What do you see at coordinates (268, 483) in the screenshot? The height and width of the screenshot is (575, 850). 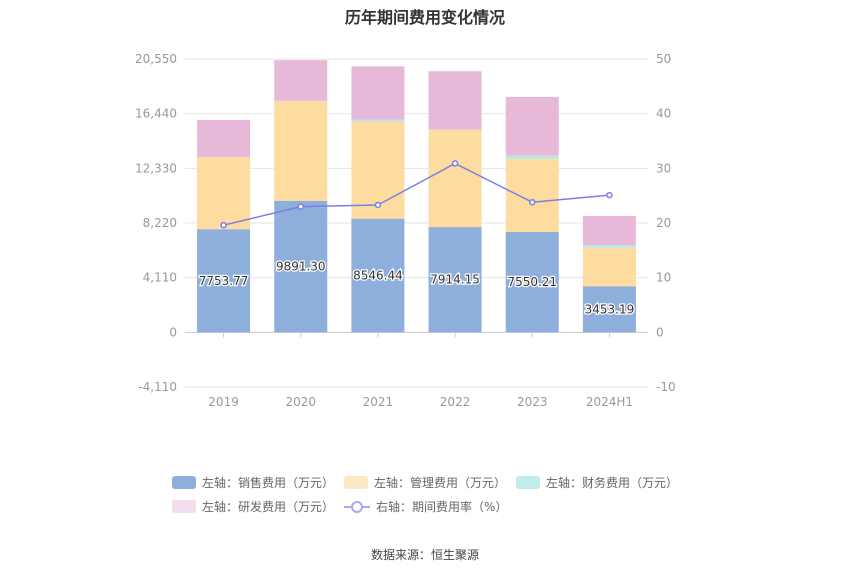 I see `legend-label-sales: 左轴：销售费用（万元）` at bounding box center [268, 483].